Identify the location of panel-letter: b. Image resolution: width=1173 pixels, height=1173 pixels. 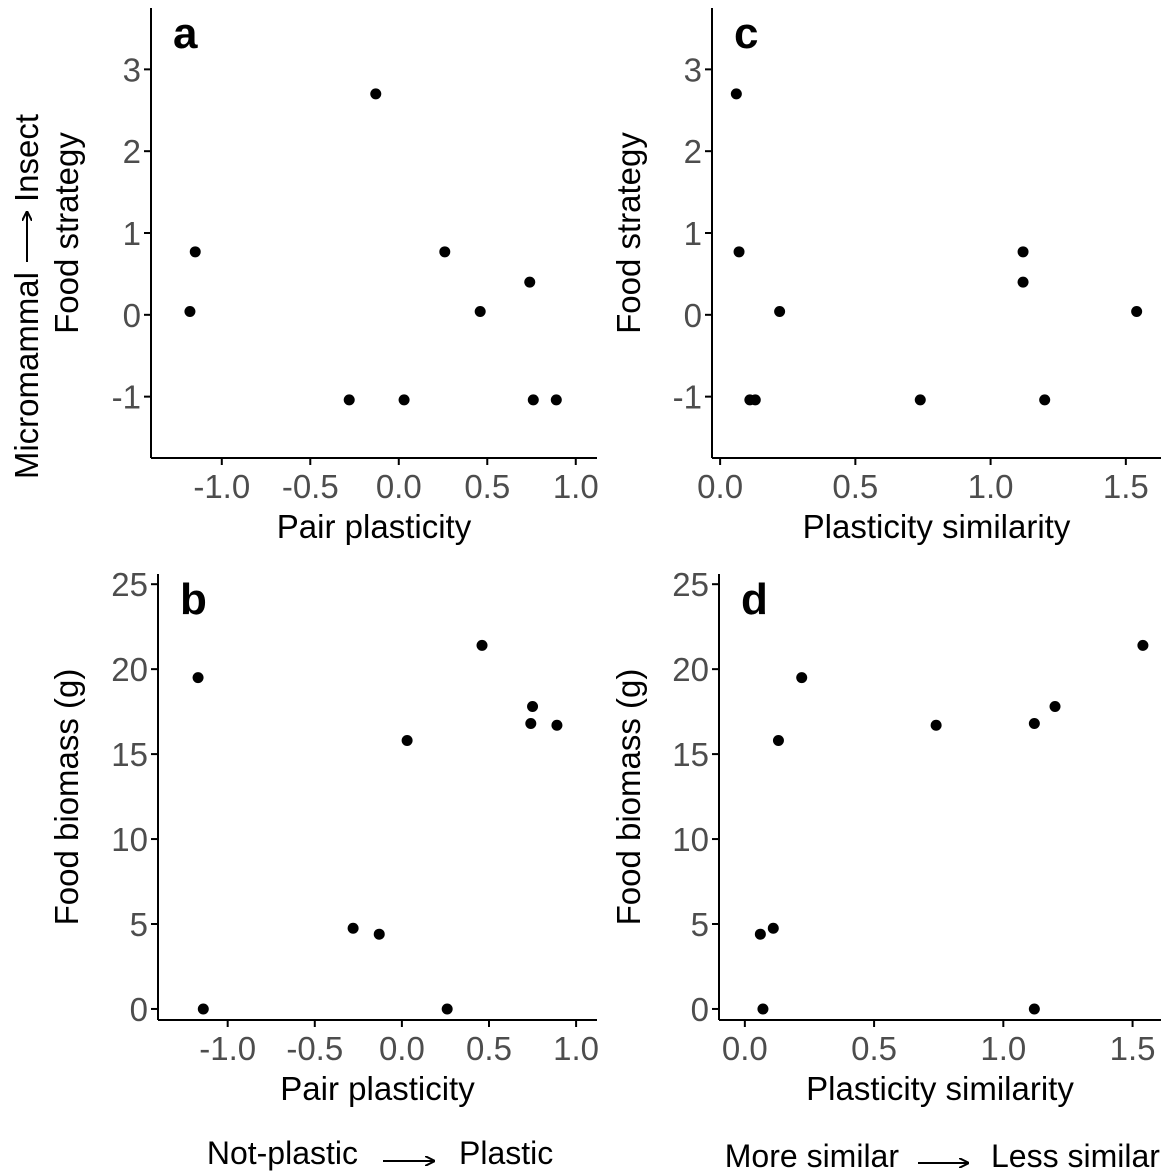
(193, 599).